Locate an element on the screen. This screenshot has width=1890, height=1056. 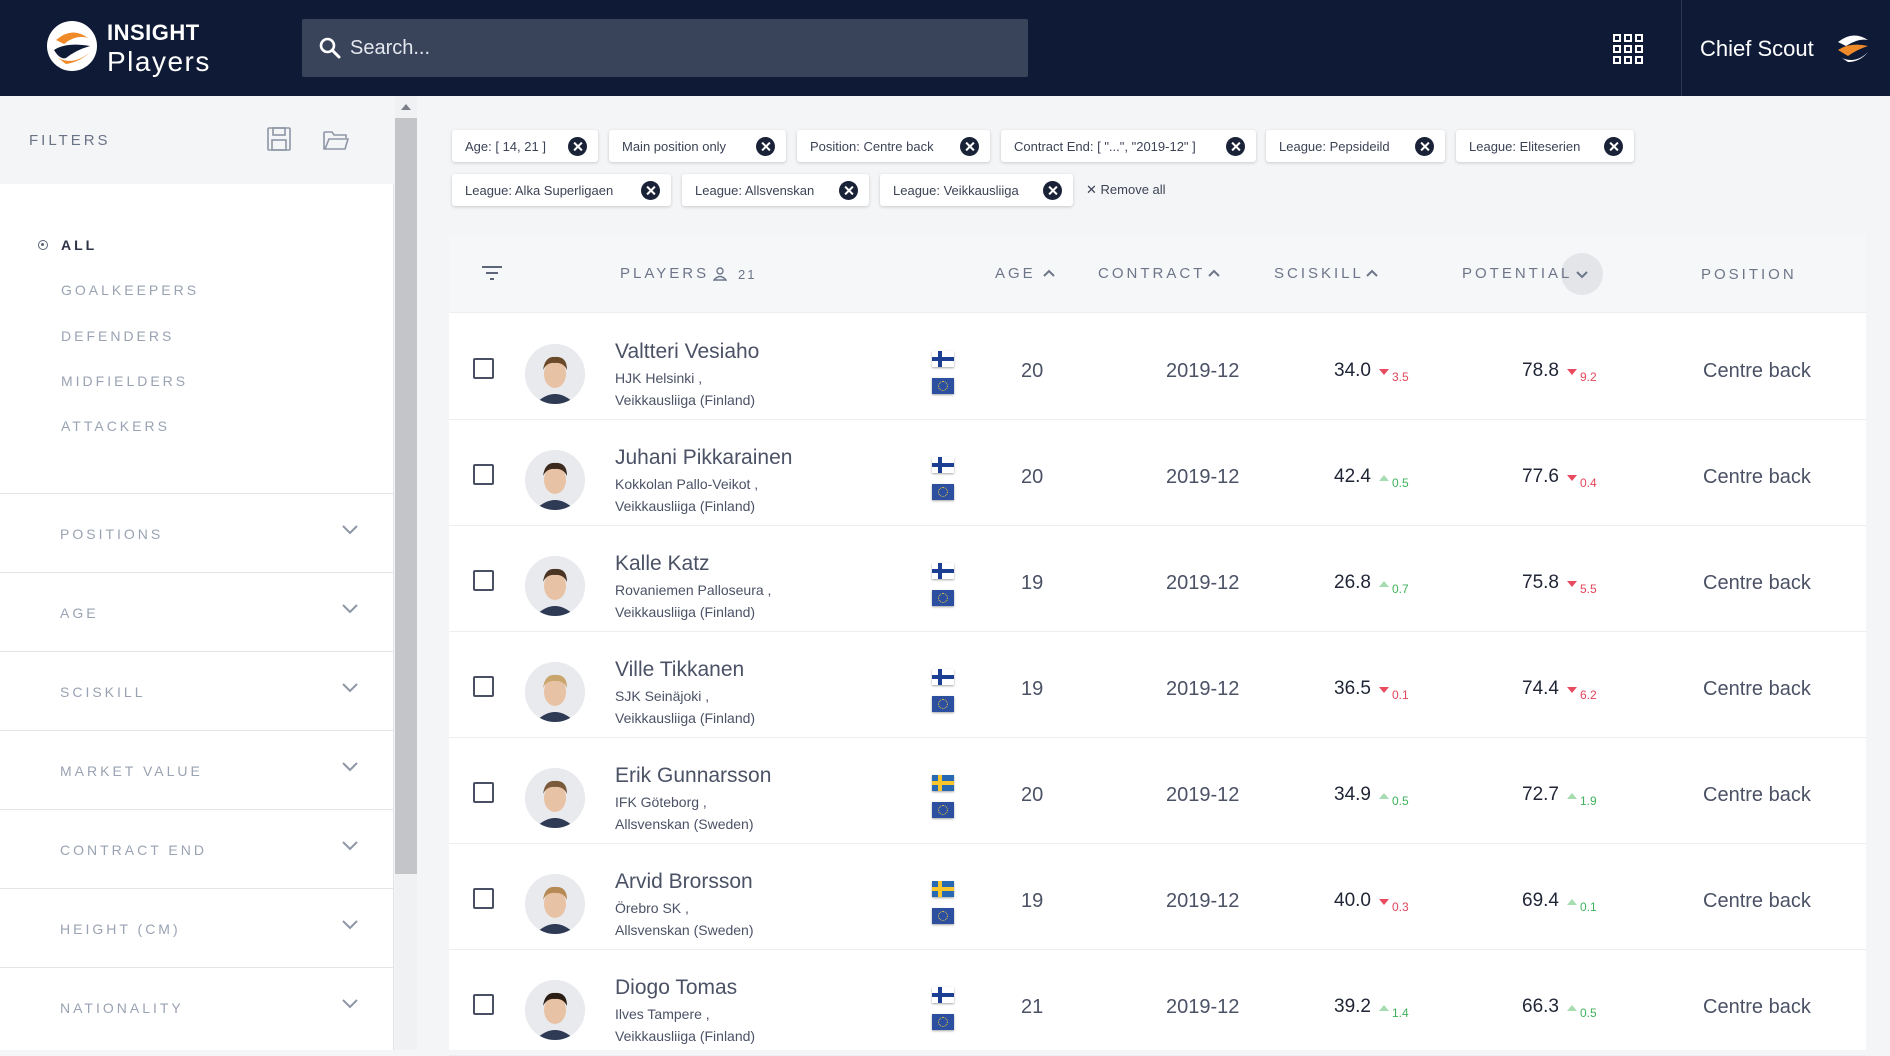
user-avatar-icon is located at coordinates (1853, 47).